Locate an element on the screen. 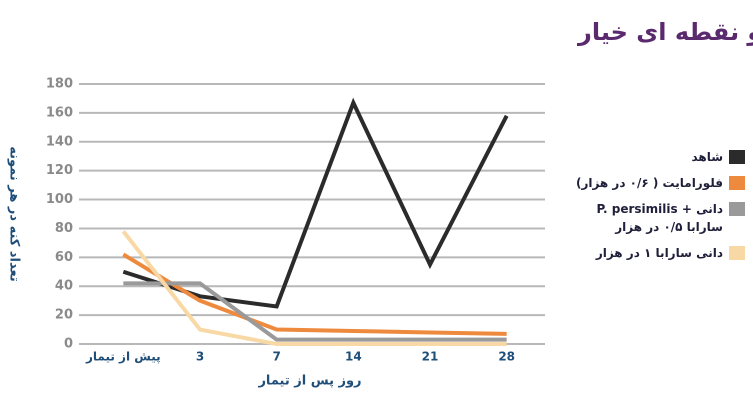 The height and width of the screenshot is (400, 753). x-tick-label: 3 is located at coordinates (200, 357).